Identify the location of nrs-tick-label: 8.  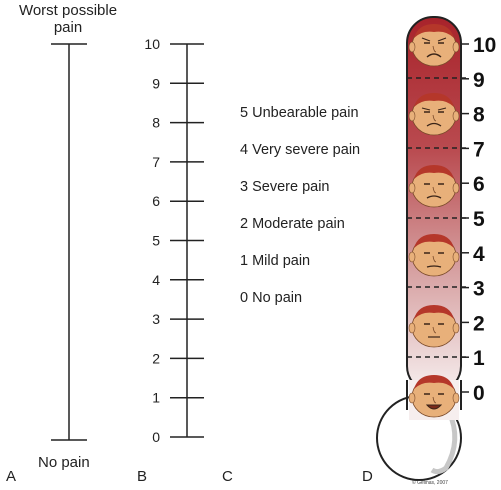
(156, 123).